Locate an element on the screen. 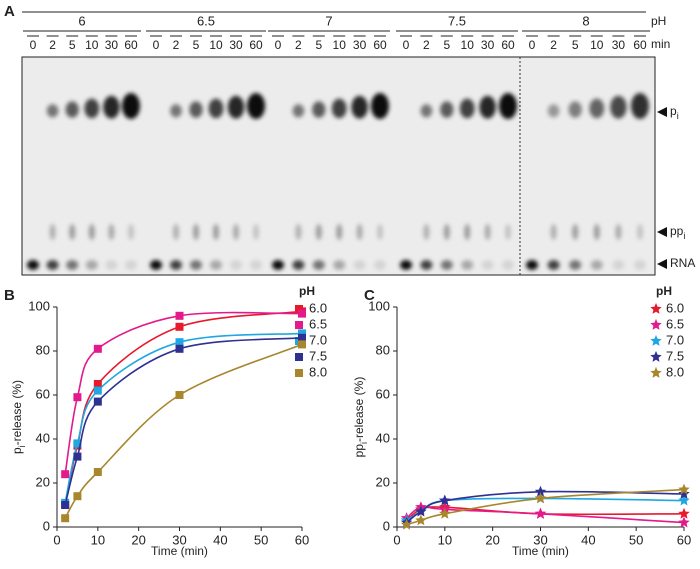 The image size is (700, 569). y-tick-label: 80 is located at coordinates (383, 349).